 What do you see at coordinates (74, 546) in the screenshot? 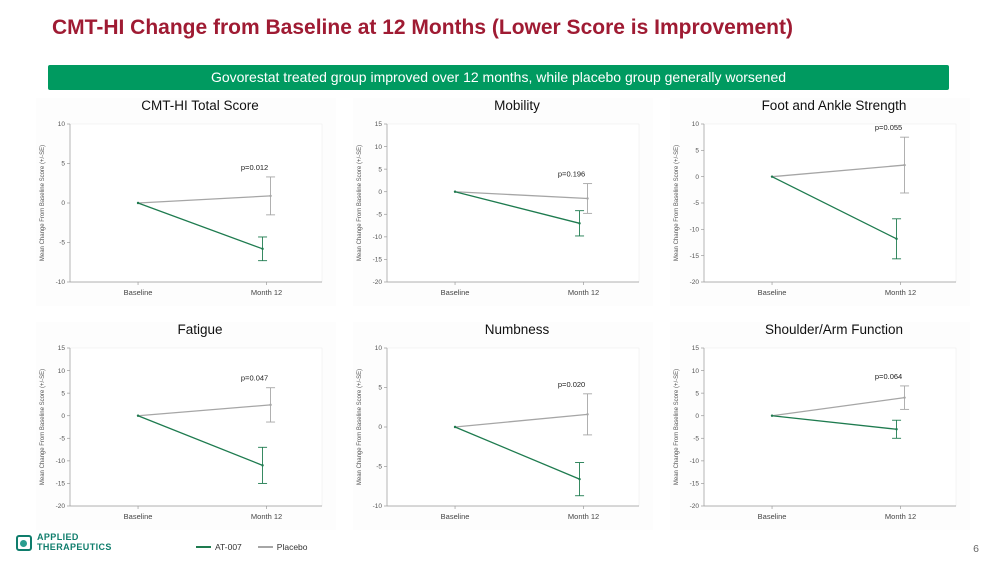
I see `logo-line2: THERAPEUTICS` at bounding box center [74, 546].